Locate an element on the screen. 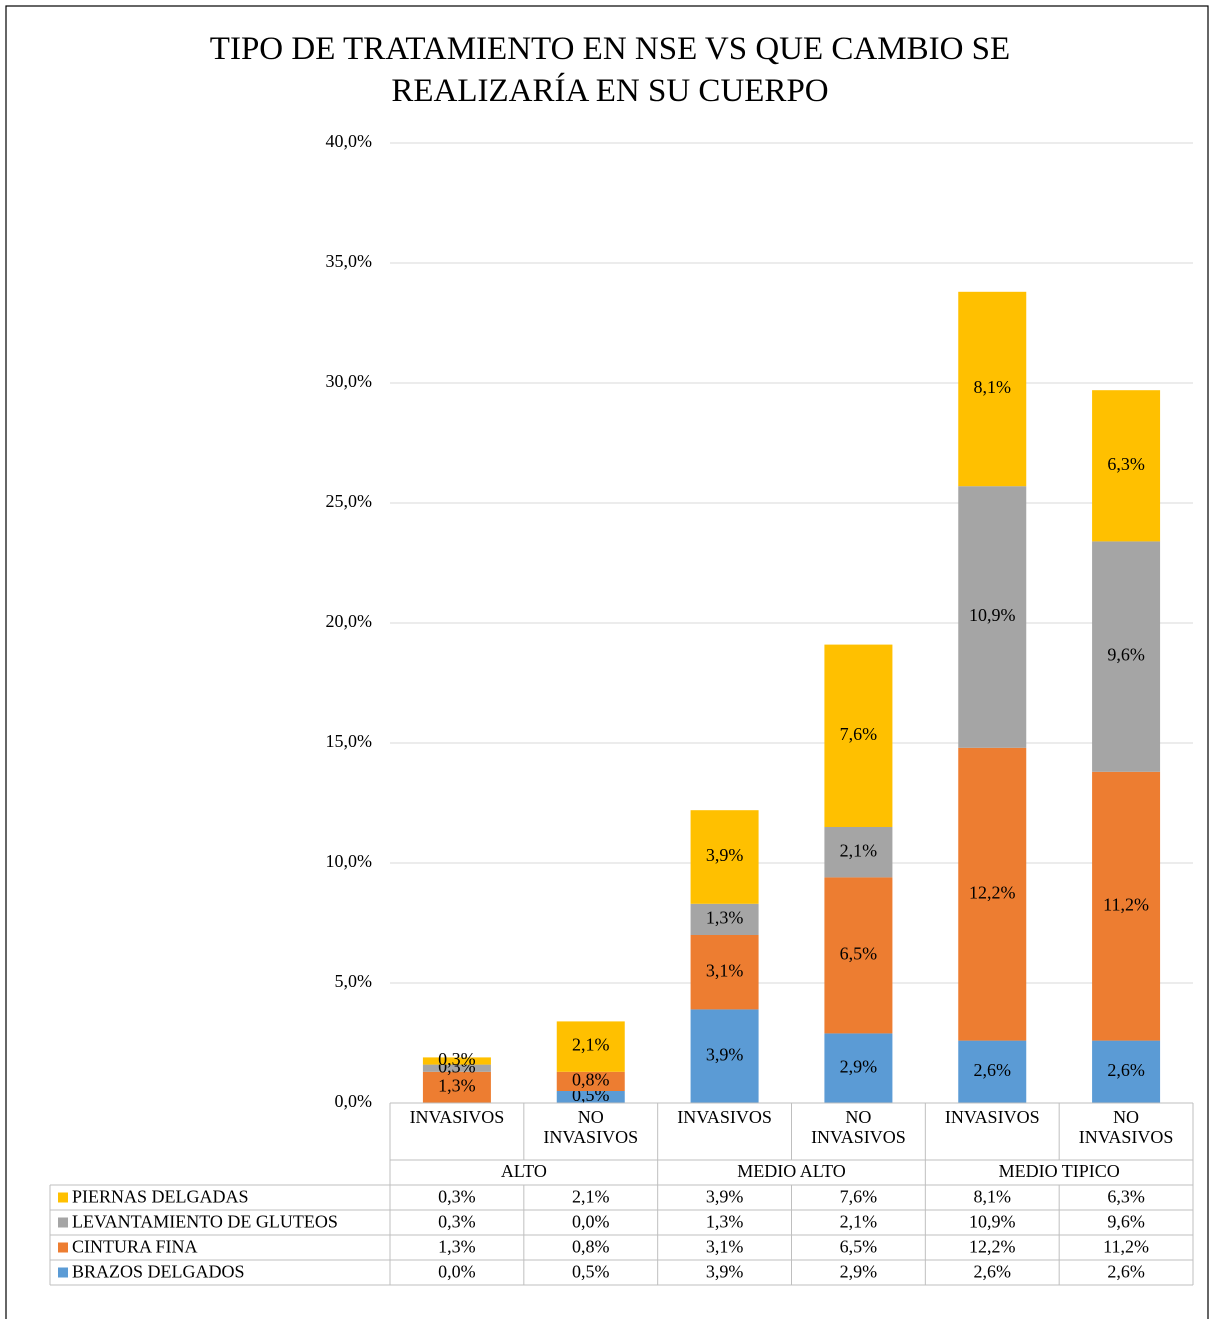  data-label: 10,9% is located at coordinates (992, 615).